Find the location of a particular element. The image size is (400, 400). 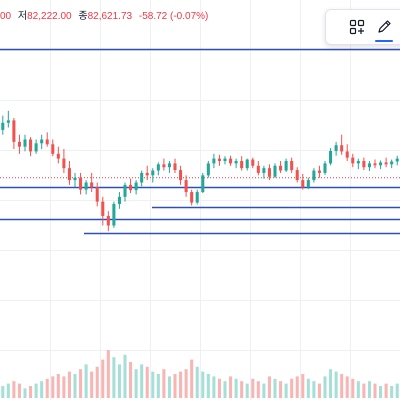

draw-tool-button is located at coordinates (384, 27).